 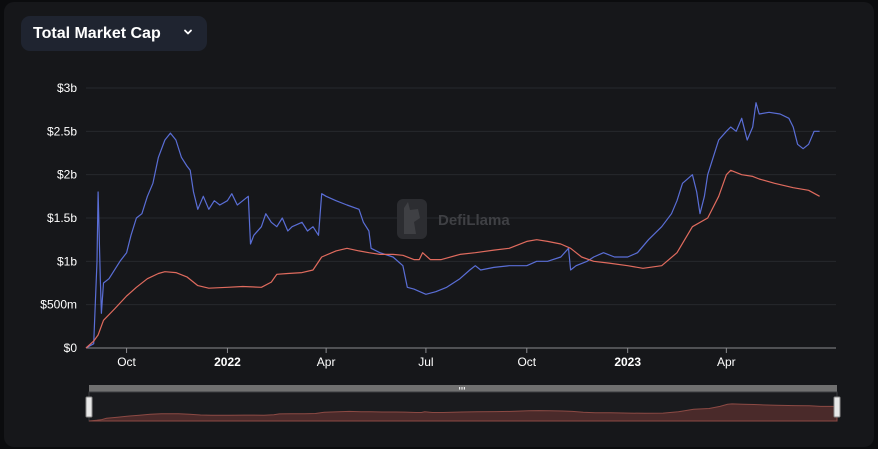 I want to click on metric-selector-label: Total Market Cap, so click(x=97, y=33).